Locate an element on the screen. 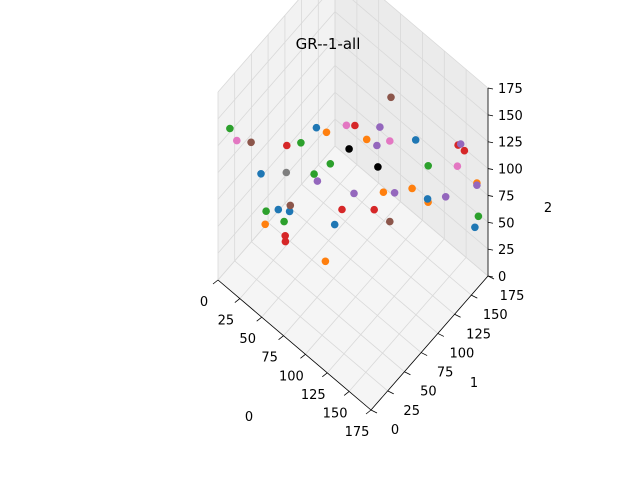 The height and width of the screenshot is (480, 640). y-tick-label: 75 is located at coordinates (445, 373).